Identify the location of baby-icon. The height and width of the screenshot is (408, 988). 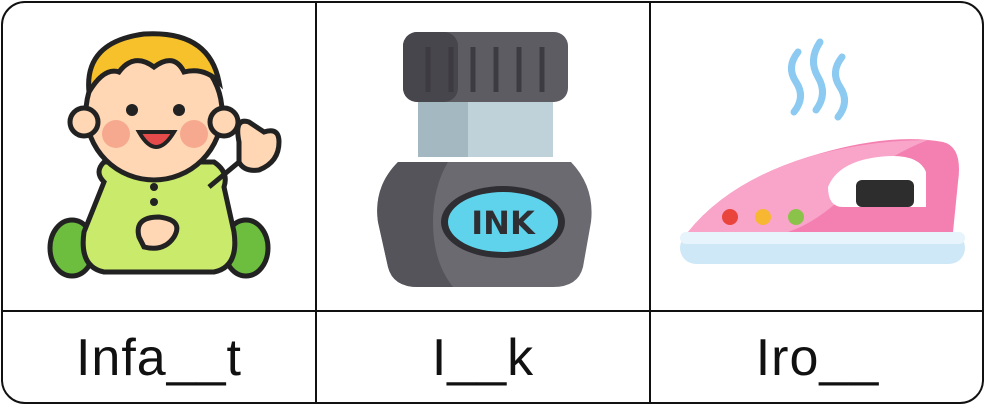
(164, 154).